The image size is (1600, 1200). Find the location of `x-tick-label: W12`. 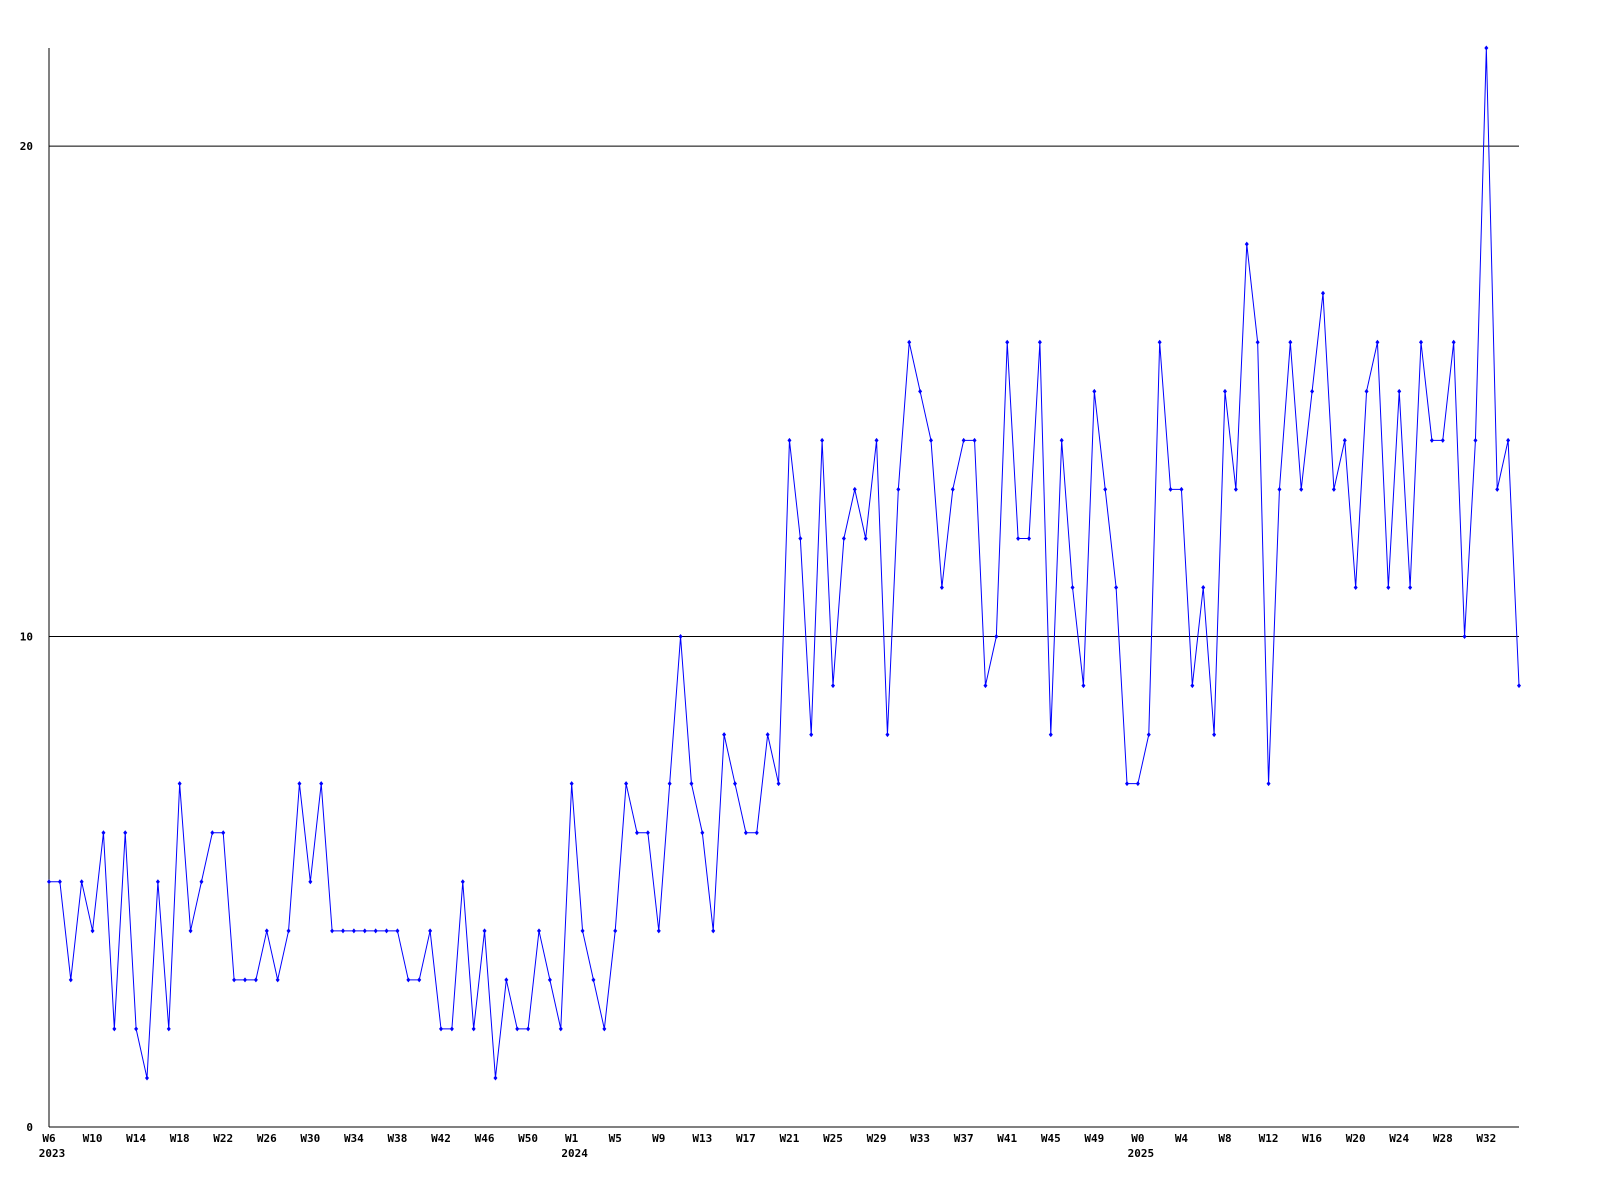

x-tick-label: W12 is located at coordinates (1269, 1138).